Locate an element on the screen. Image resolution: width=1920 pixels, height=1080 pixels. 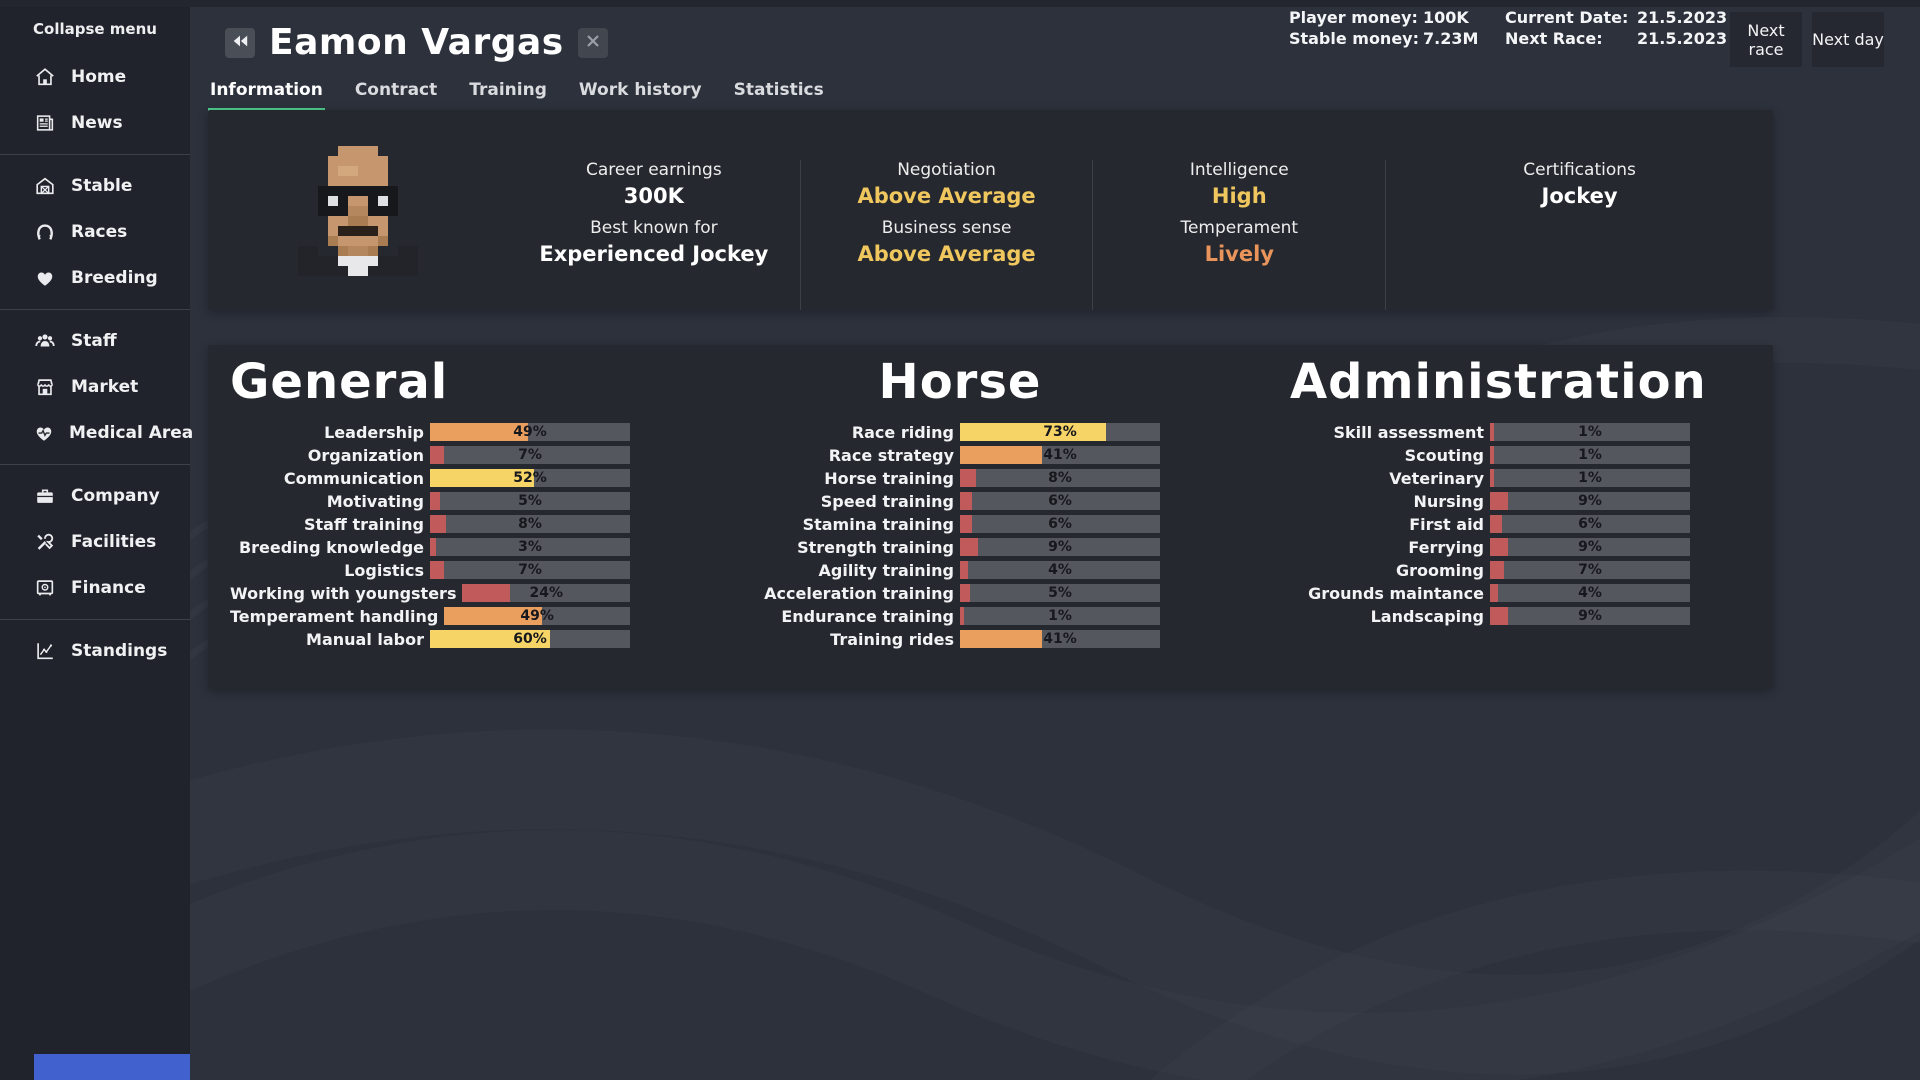
sidebar-item-finance: Finance is located at coordinates (95, 588).